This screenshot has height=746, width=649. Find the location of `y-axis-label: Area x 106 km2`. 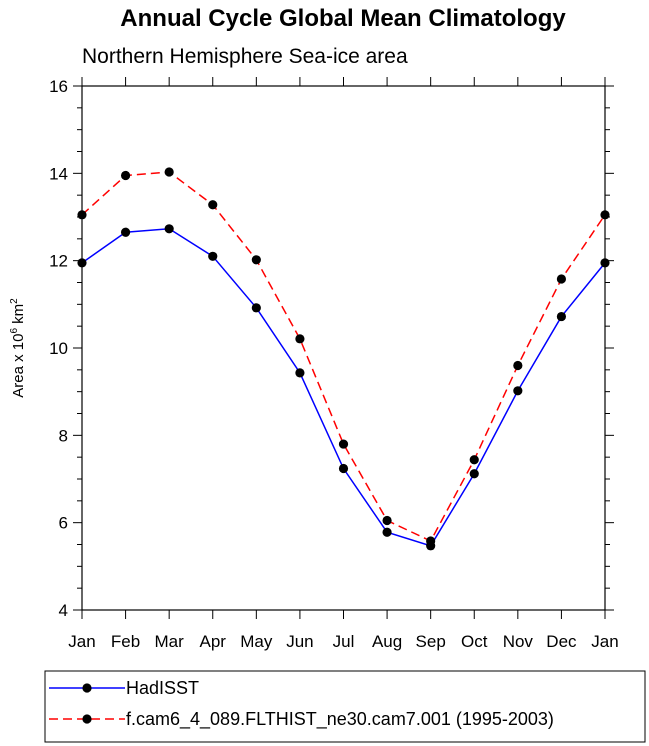

y-axis-label: Area x 106 km2 is located at coordinates (18, 348).